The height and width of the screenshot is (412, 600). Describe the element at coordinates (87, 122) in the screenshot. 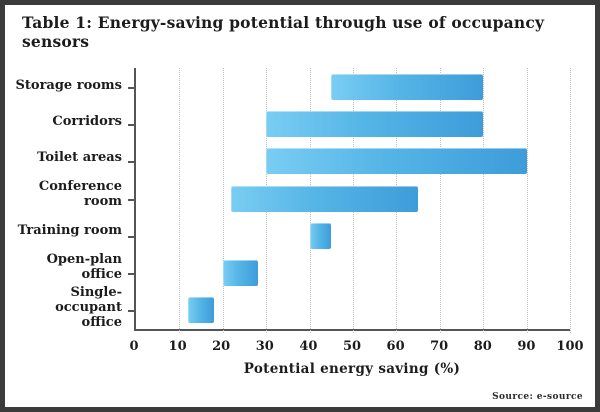

I see `category-label: Corridors` at that location.